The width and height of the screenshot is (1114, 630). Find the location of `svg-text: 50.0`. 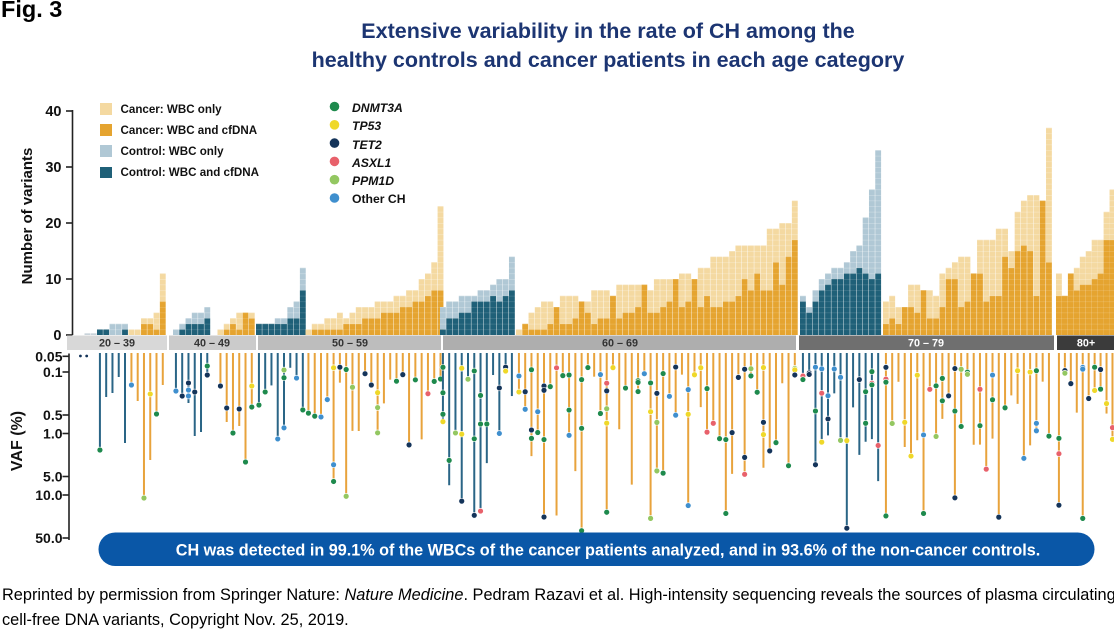

svg-text: 50.0 is located at coordinates (48, 538).